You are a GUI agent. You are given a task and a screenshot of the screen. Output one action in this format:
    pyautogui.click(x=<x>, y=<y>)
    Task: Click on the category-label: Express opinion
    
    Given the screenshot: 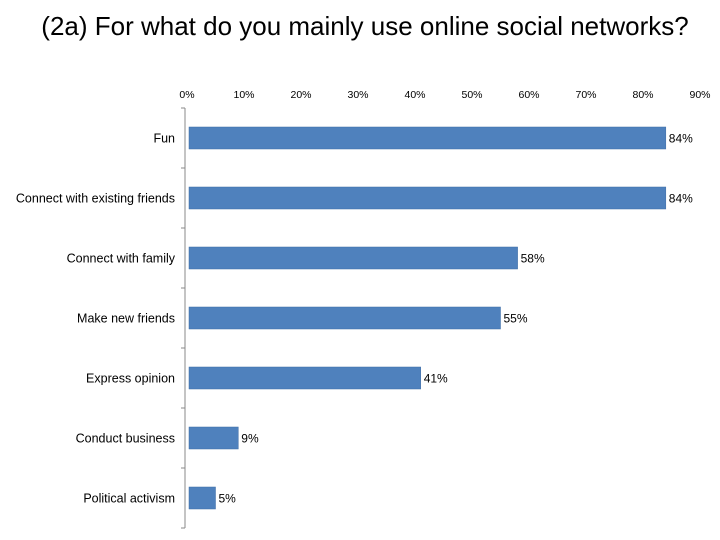 What is the action you would take?
    pyautogui.click(x=130, y=379)
    